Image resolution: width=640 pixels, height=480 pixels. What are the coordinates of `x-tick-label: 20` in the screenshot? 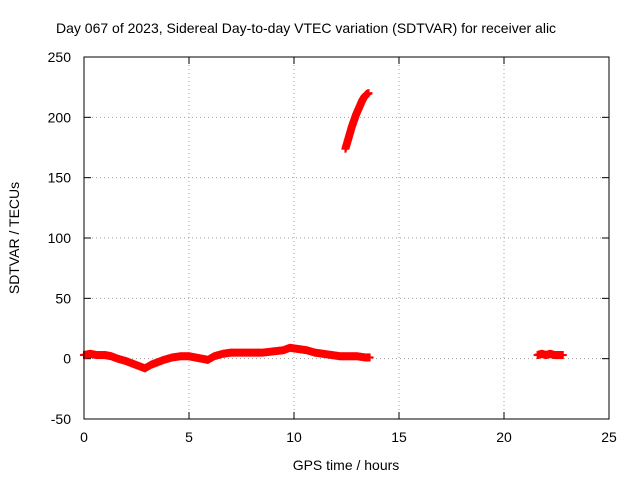 It's located at (504, 437).